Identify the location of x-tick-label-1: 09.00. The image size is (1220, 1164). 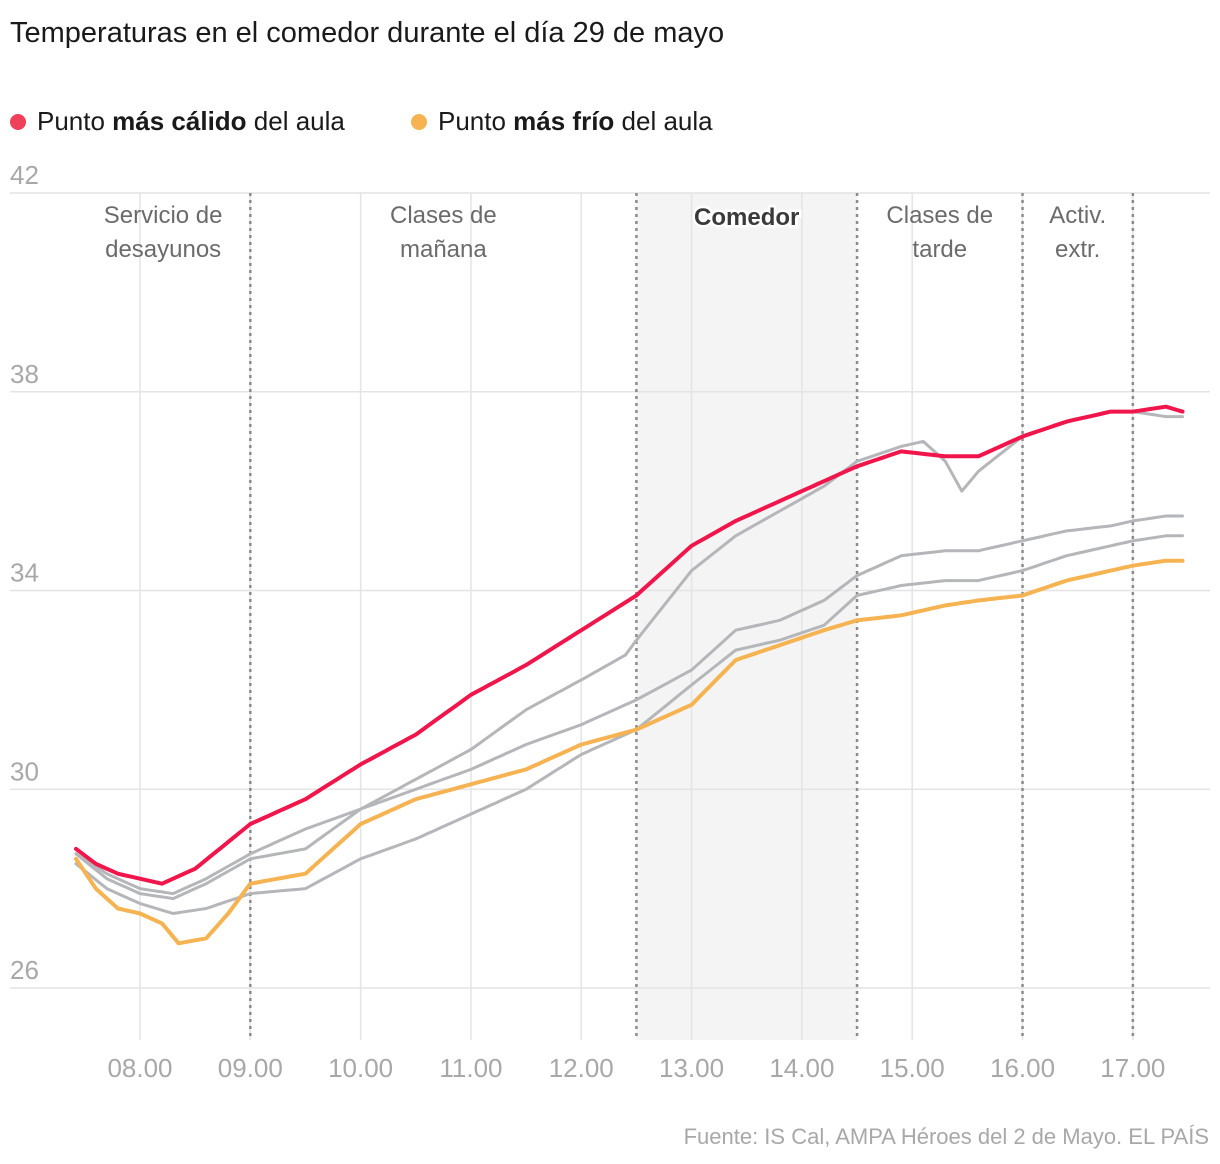
(250, 1068).